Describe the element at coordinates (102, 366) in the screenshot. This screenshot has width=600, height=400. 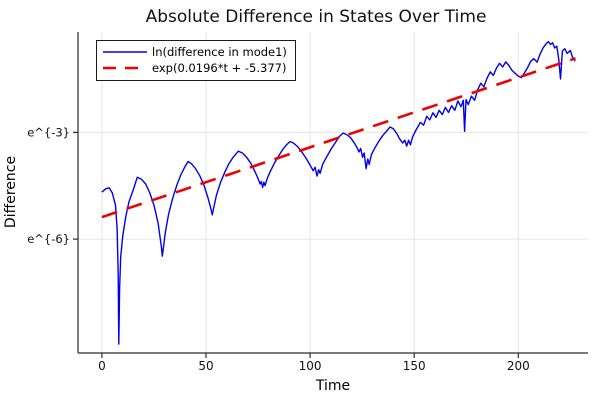
I see `x-tick-label: 0` at that location.